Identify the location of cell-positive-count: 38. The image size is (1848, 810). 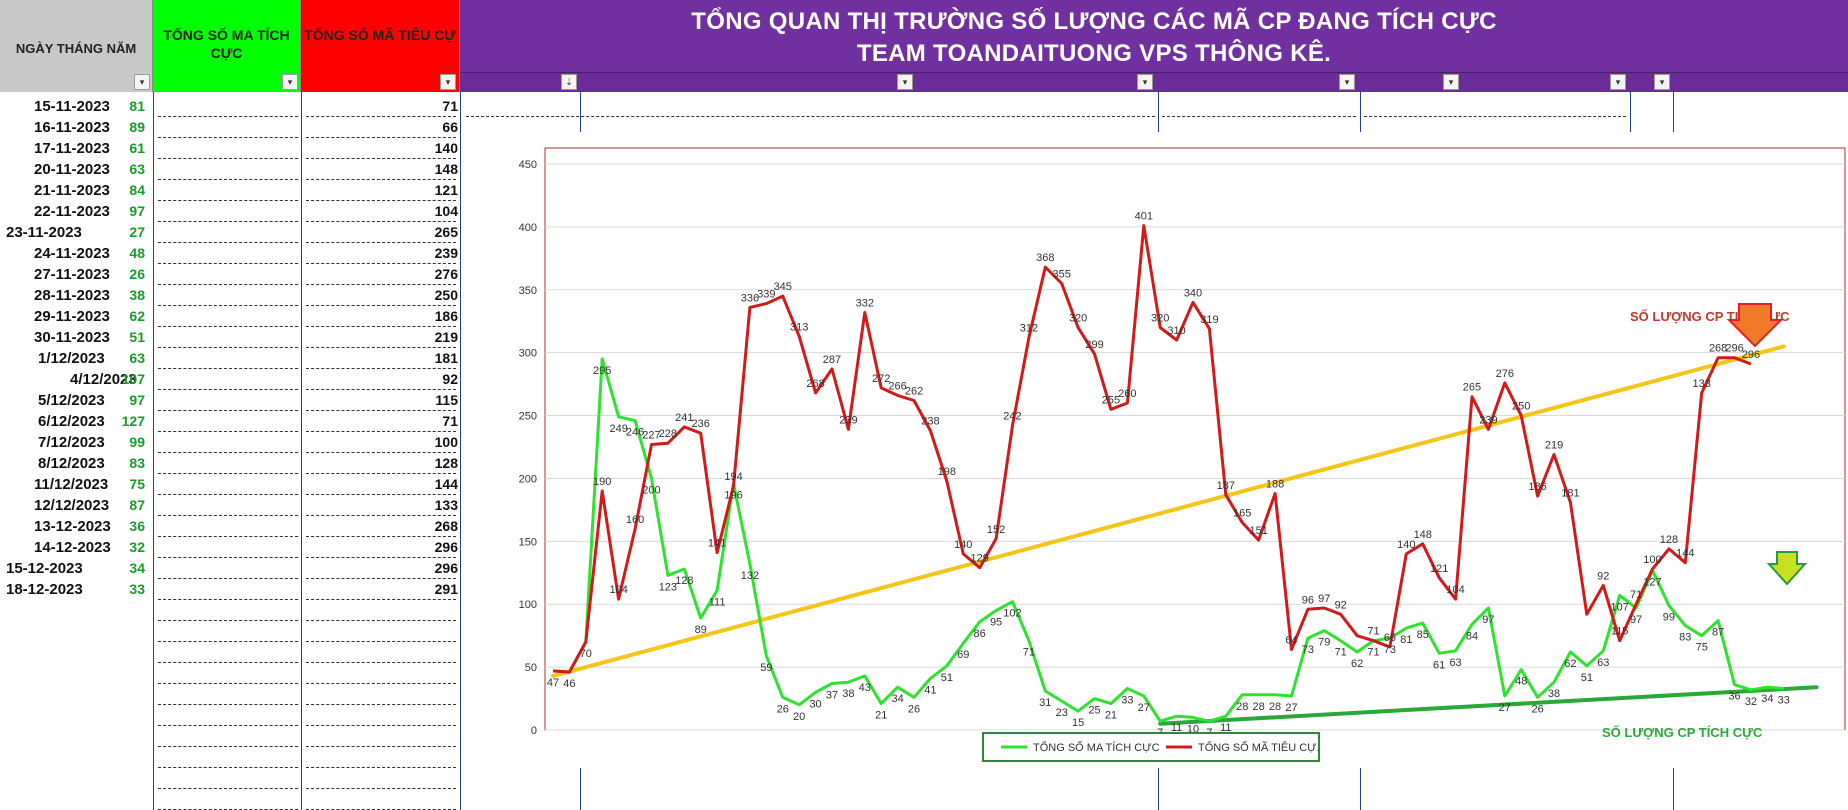
(137, 295).